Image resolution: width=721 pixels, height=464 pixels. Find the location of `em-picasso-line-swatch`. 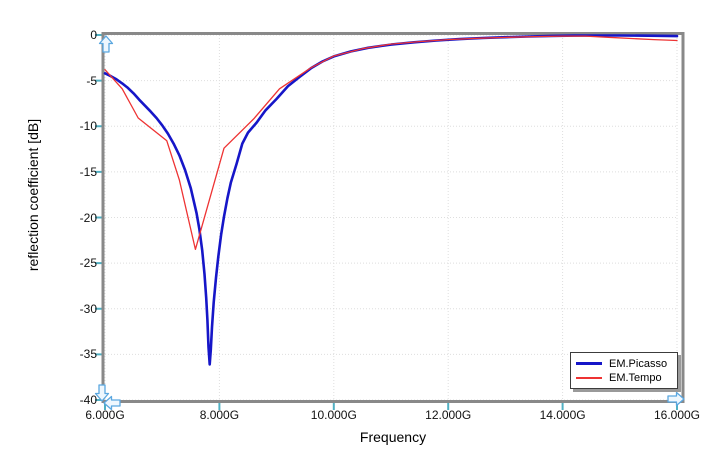

em-picasso-line-swatch is located at coordinates (589, 363).